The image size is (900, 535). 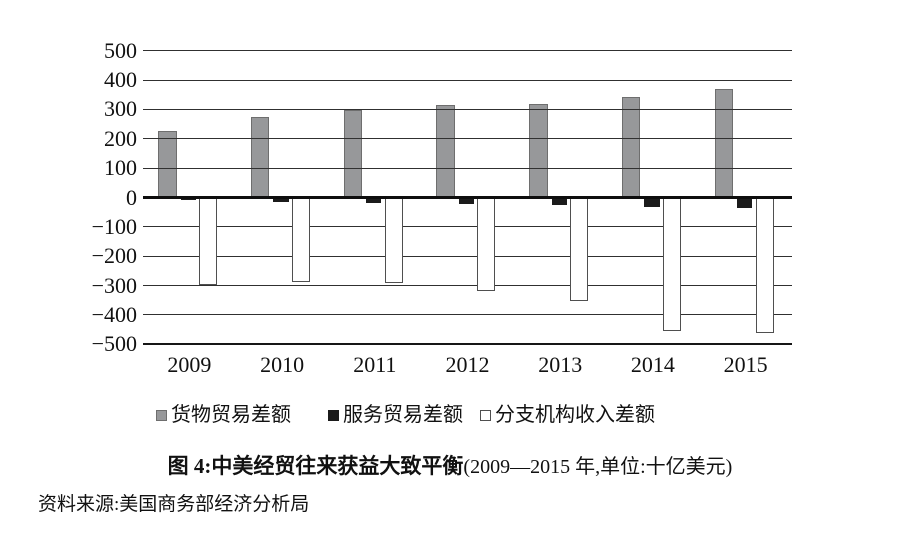 I want to click on x-axis-year-label: 2009, so click(x=189, y=364).